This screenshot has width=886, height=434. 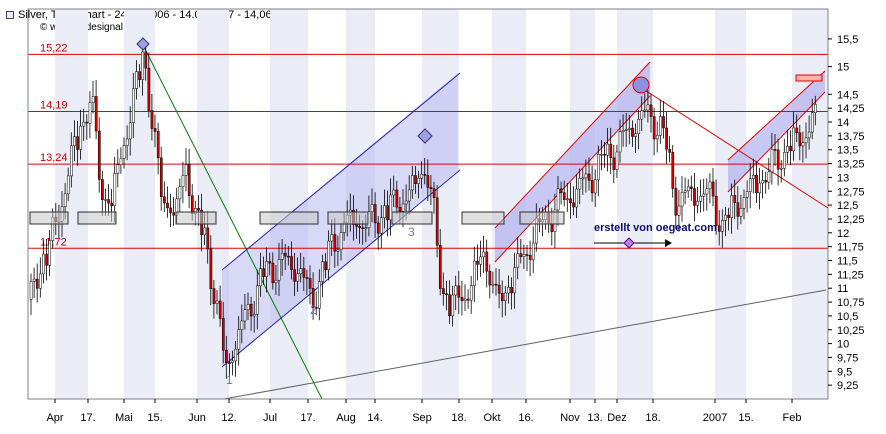 I want to click on level-label: 14,19, so click(x=54, y=105).